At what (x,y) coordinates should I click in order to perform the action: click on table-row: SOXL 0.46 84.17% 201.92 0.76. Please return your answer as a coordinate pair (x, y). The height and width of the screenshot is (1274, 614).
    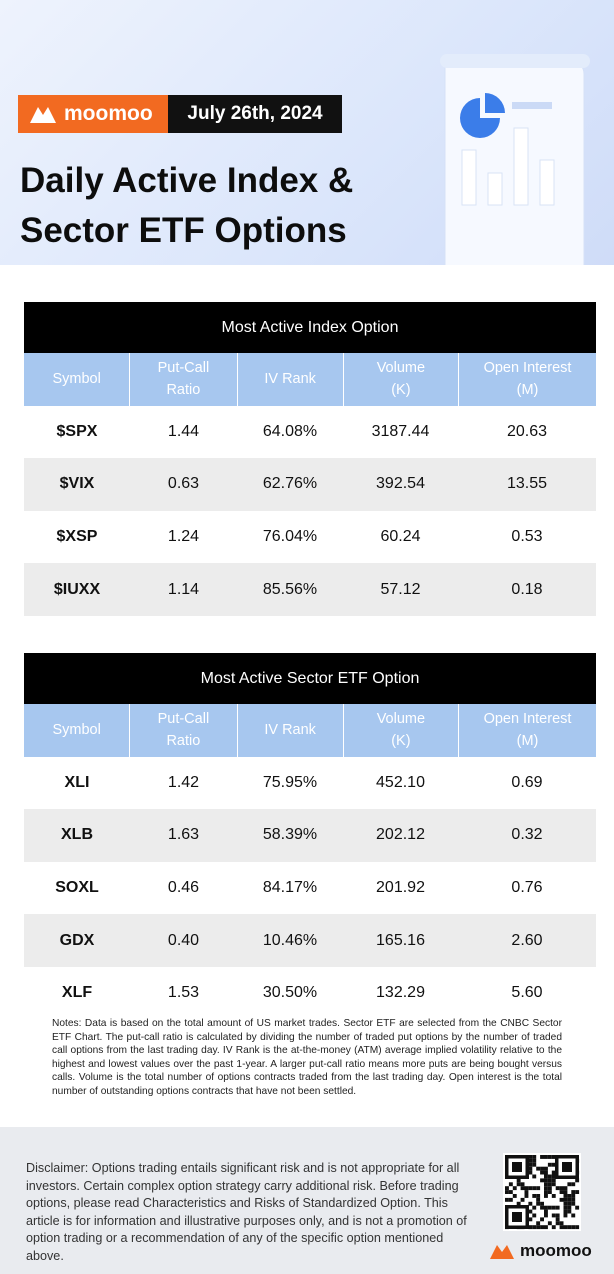
    Looking at the image, I should click on (310, 888).